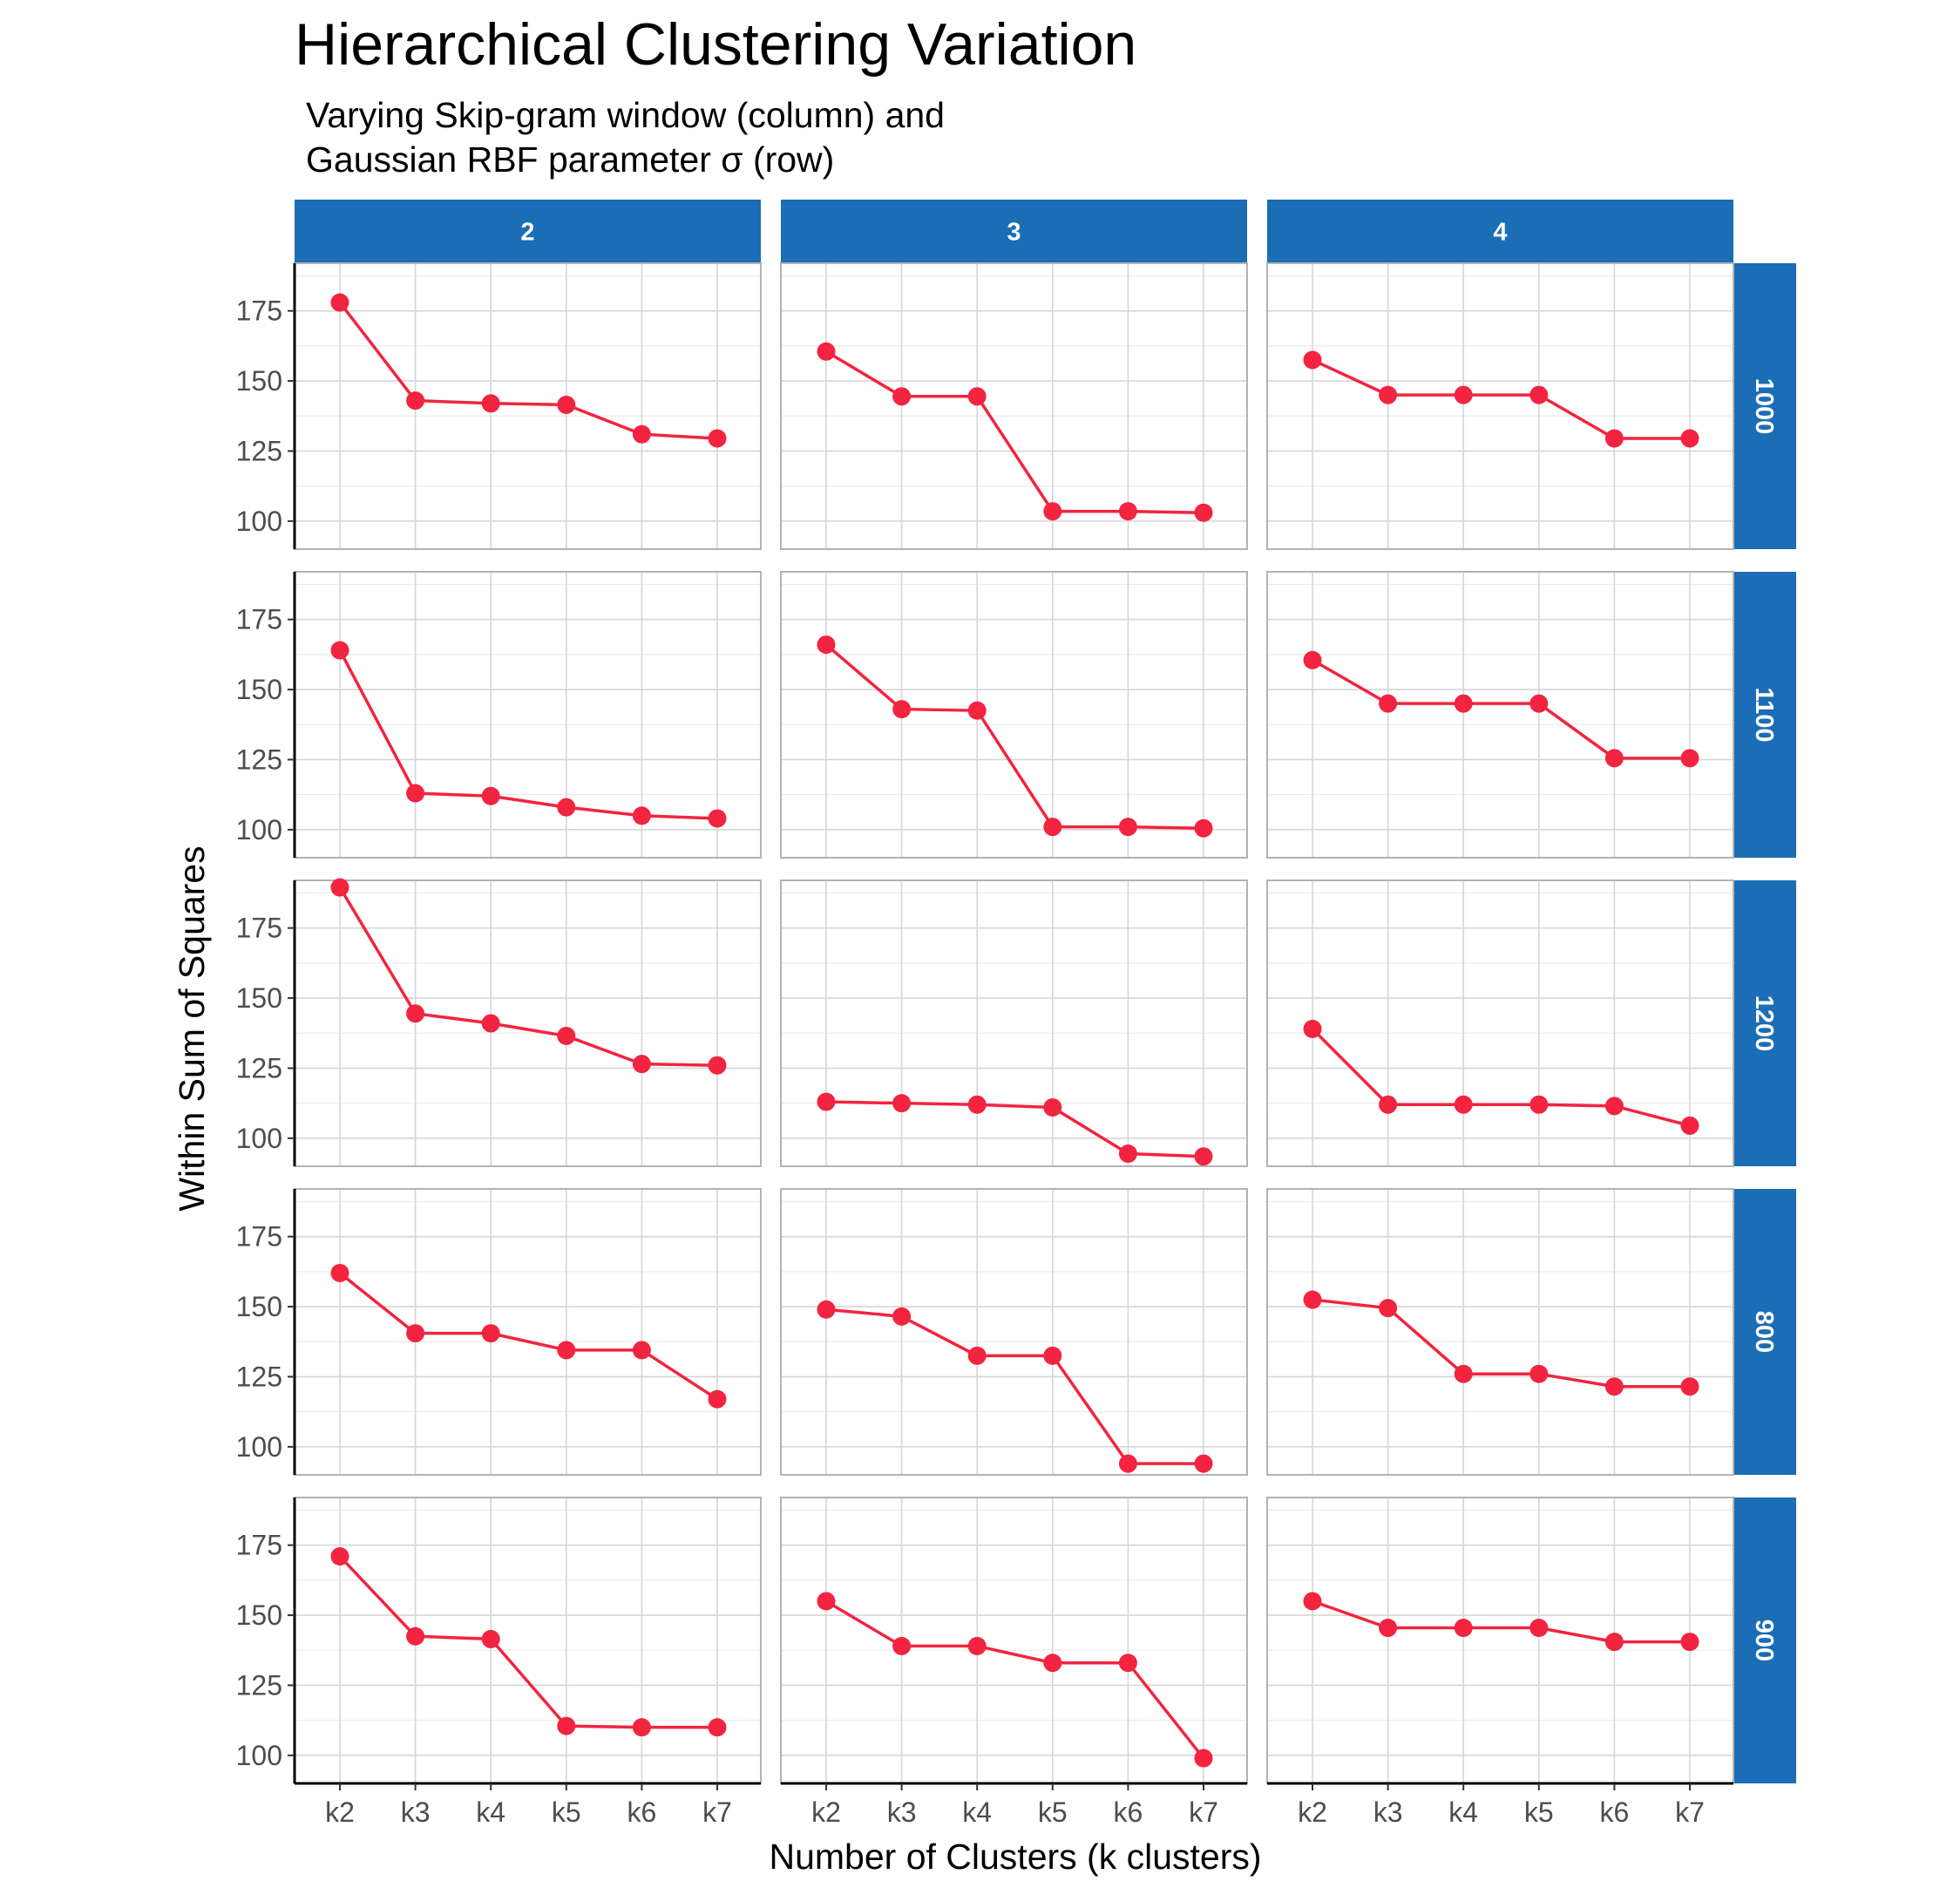 The image size is (1960, 1888). I want to click on chart-subtitle-line-2: Gaussian RBF parameter σ (row), so click(570, 159).